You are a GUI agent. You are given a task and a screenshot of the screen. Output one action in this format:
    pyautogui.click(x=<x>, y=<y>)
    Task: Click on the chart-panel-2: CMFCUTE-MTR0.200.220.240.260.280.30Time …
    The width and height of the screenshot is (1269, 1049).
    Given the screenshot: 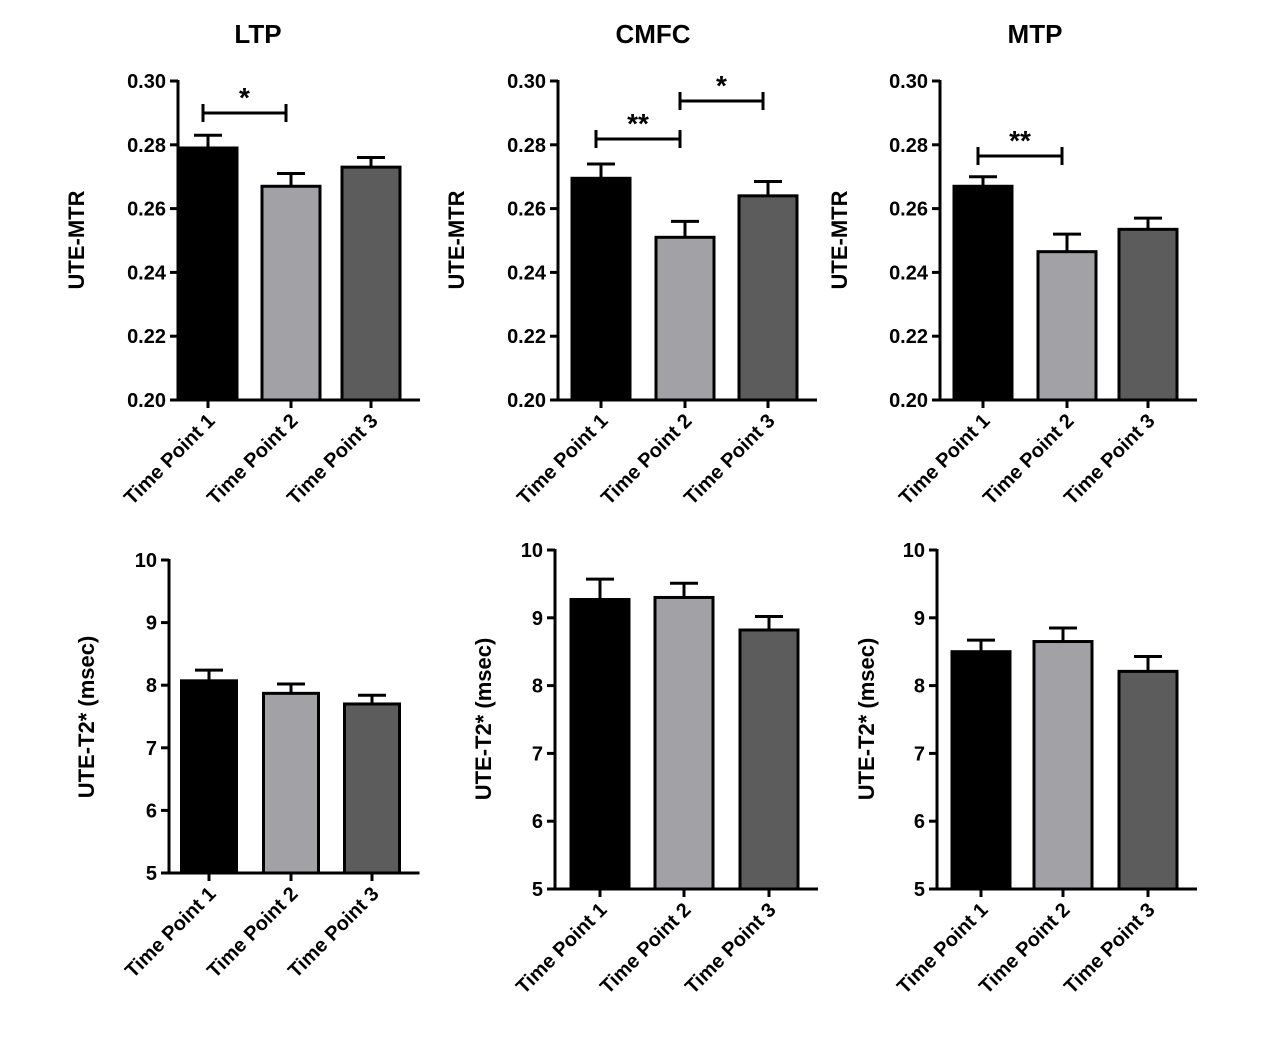 What is the action you would take?
    pyautogui.click(x=630, y=264)
    